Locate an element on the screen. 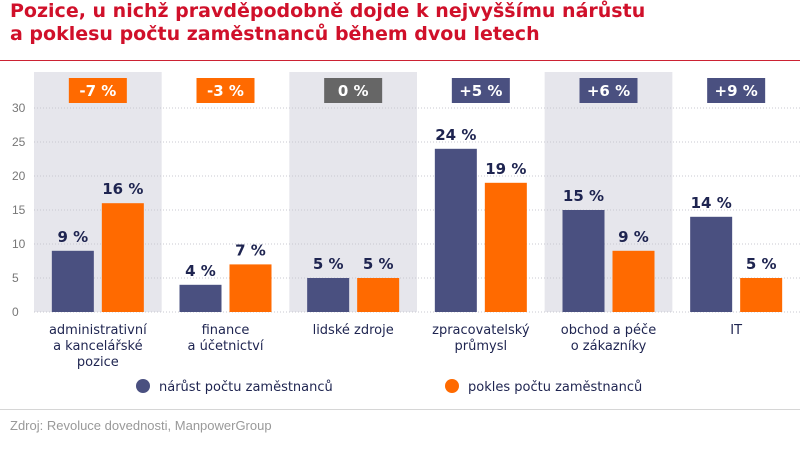 Image resolution: width=800 pixels, height=449 pixels. category-label-2: lidské zdroje is located at coordinates (353, 330).